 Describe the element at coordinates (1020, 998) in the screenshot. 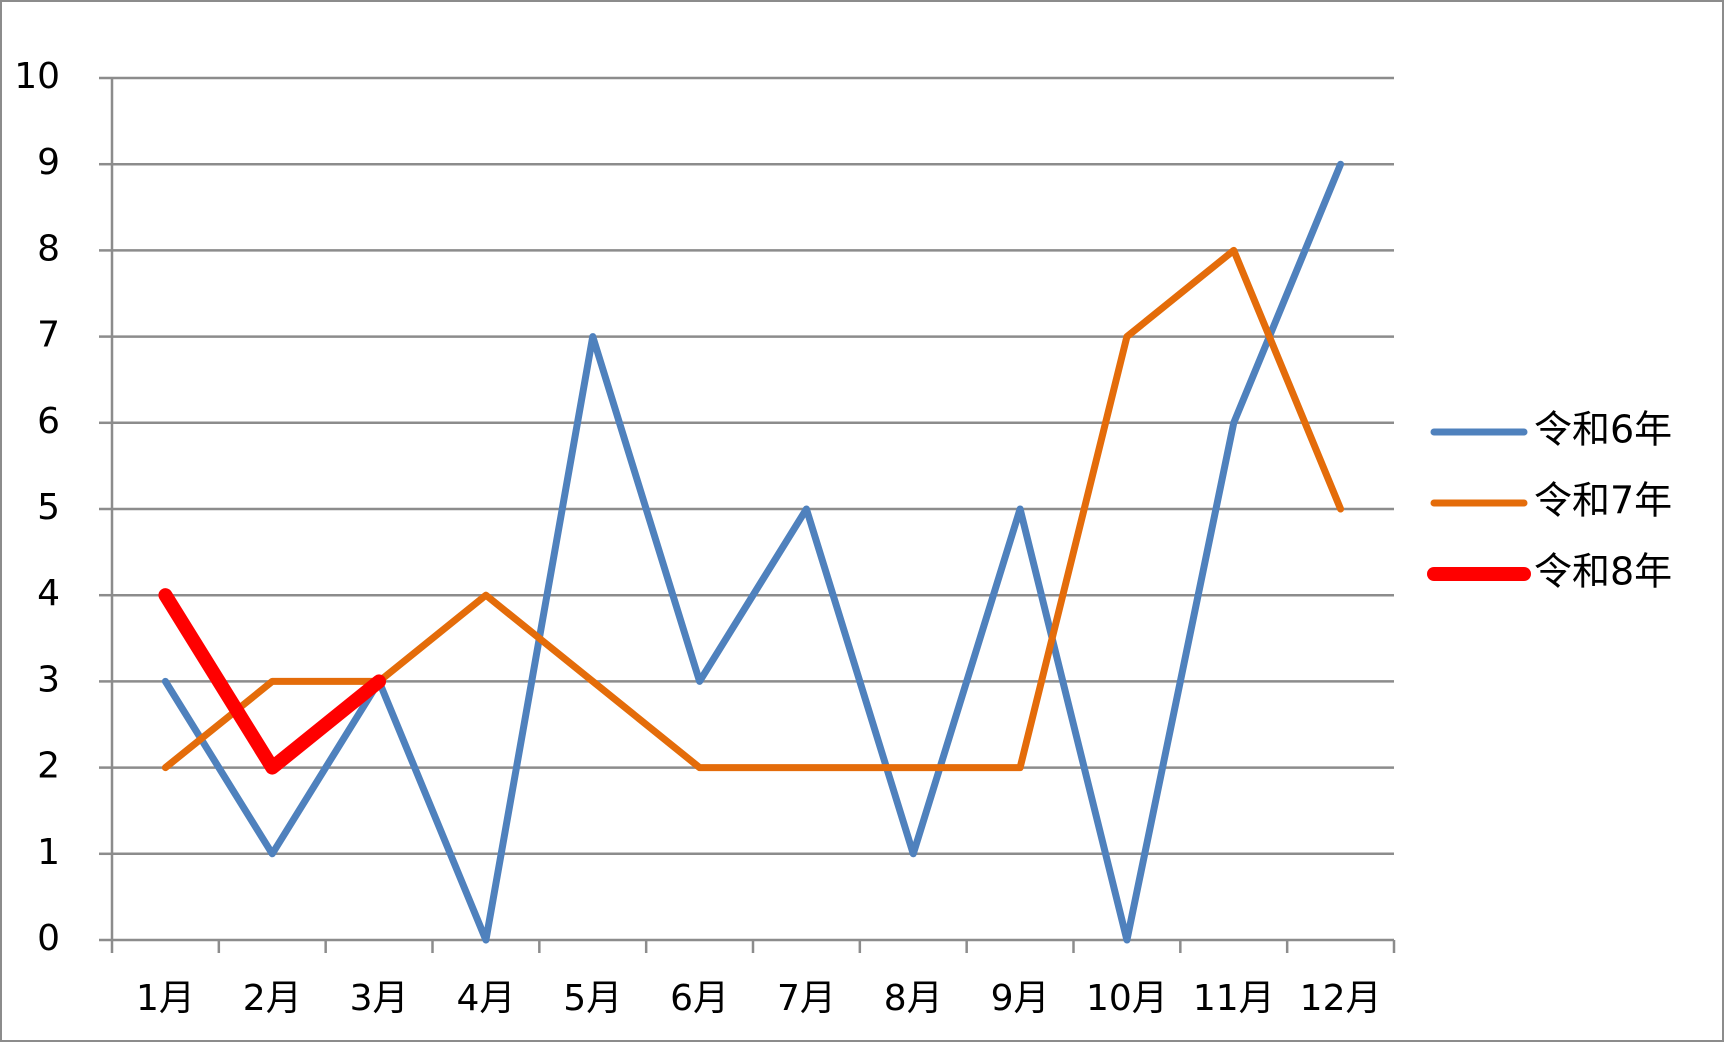

I see `x-tick-label: 9月` at that location.